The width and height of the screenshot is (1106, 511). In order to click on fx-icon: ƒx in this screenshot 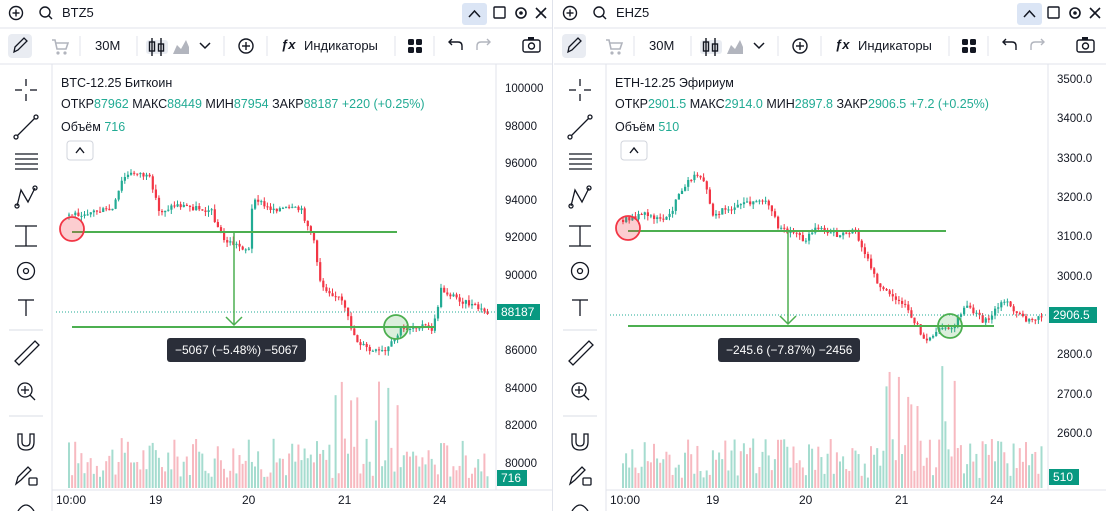, I will do `click(842, 44)`.